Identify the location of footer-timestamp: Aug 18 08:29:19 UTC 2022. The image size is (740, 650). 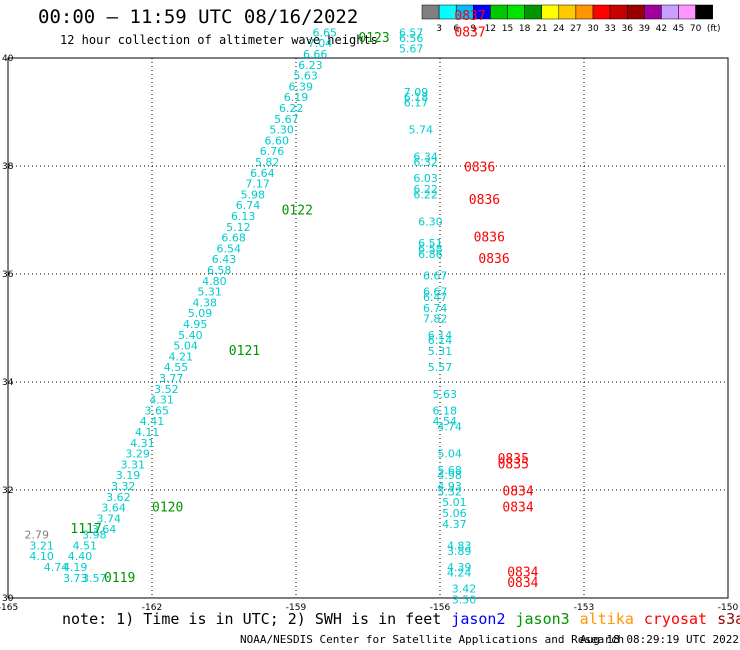
(659, 639).